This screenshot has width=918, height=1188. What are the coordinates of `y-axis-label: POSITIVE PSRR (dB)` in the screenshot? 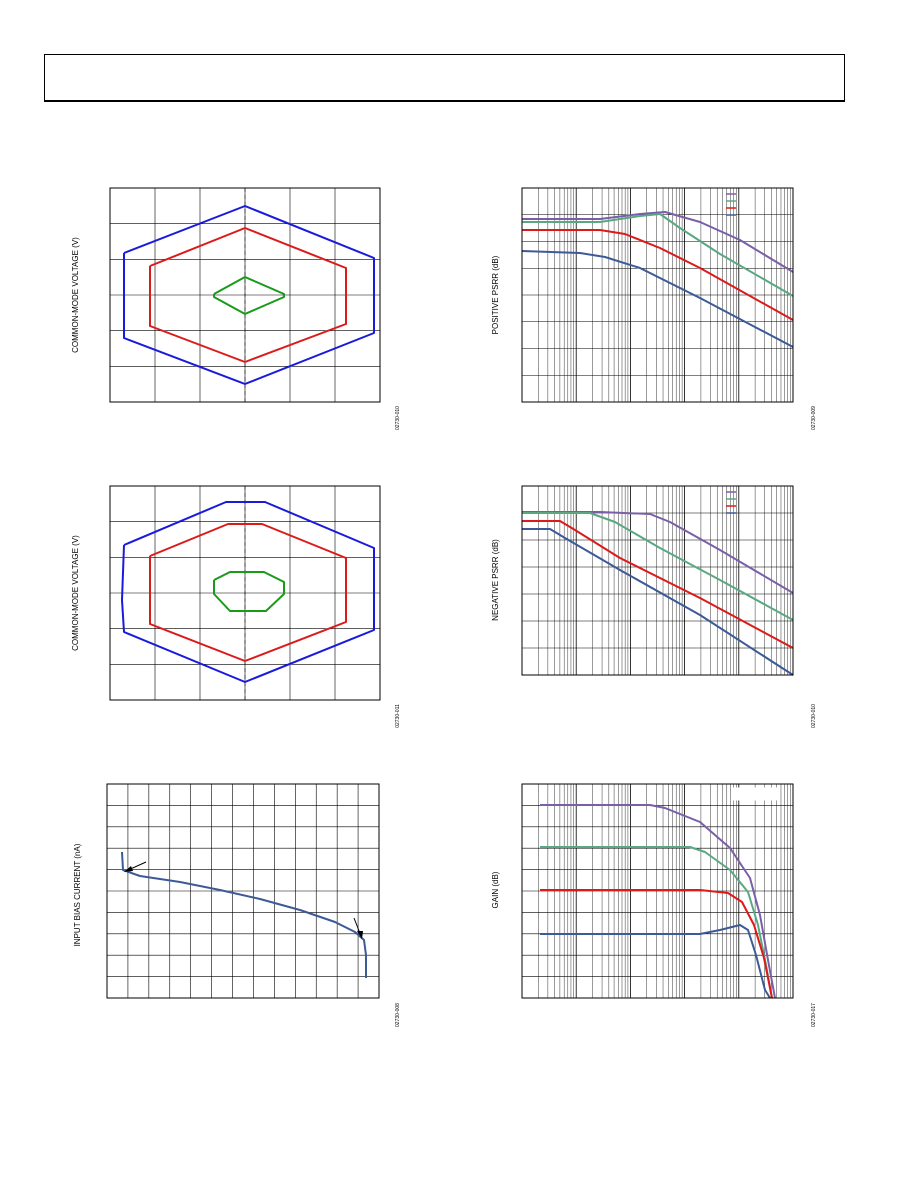 It's located at (495, 294).